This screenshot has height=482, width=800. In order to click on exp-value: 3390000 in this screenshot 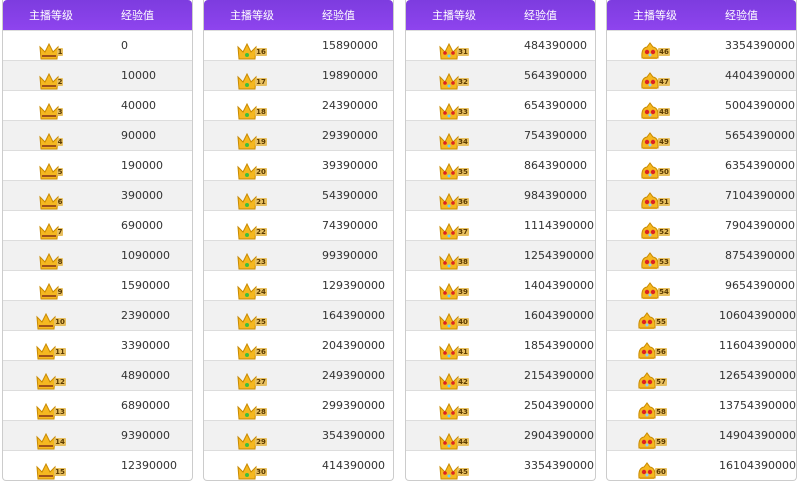, I will do `click(145, 345)`.